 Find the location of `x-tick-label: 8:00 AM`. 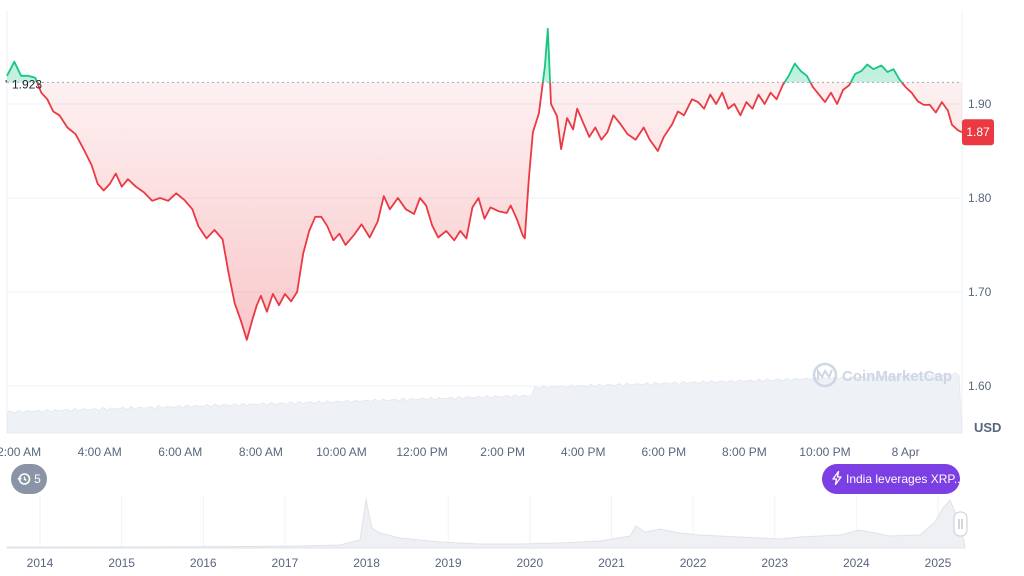

x-tick-label: 8:00 AM is located at coordinates (261, 452).